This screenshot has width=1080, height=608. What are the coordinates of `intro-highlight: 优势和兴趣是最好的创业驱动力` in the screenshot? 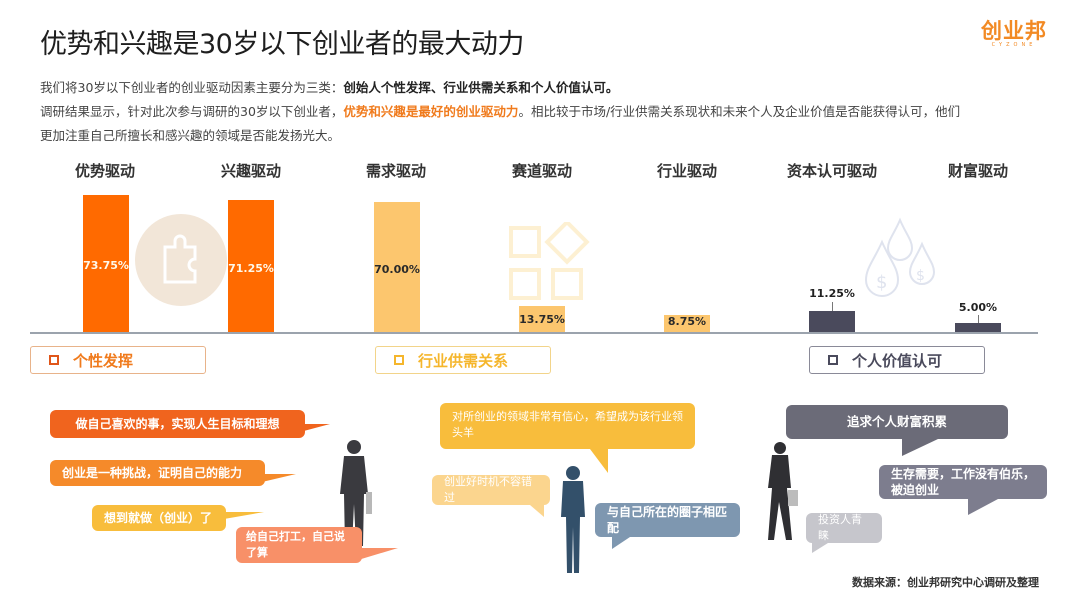 It's located at (431, 111).